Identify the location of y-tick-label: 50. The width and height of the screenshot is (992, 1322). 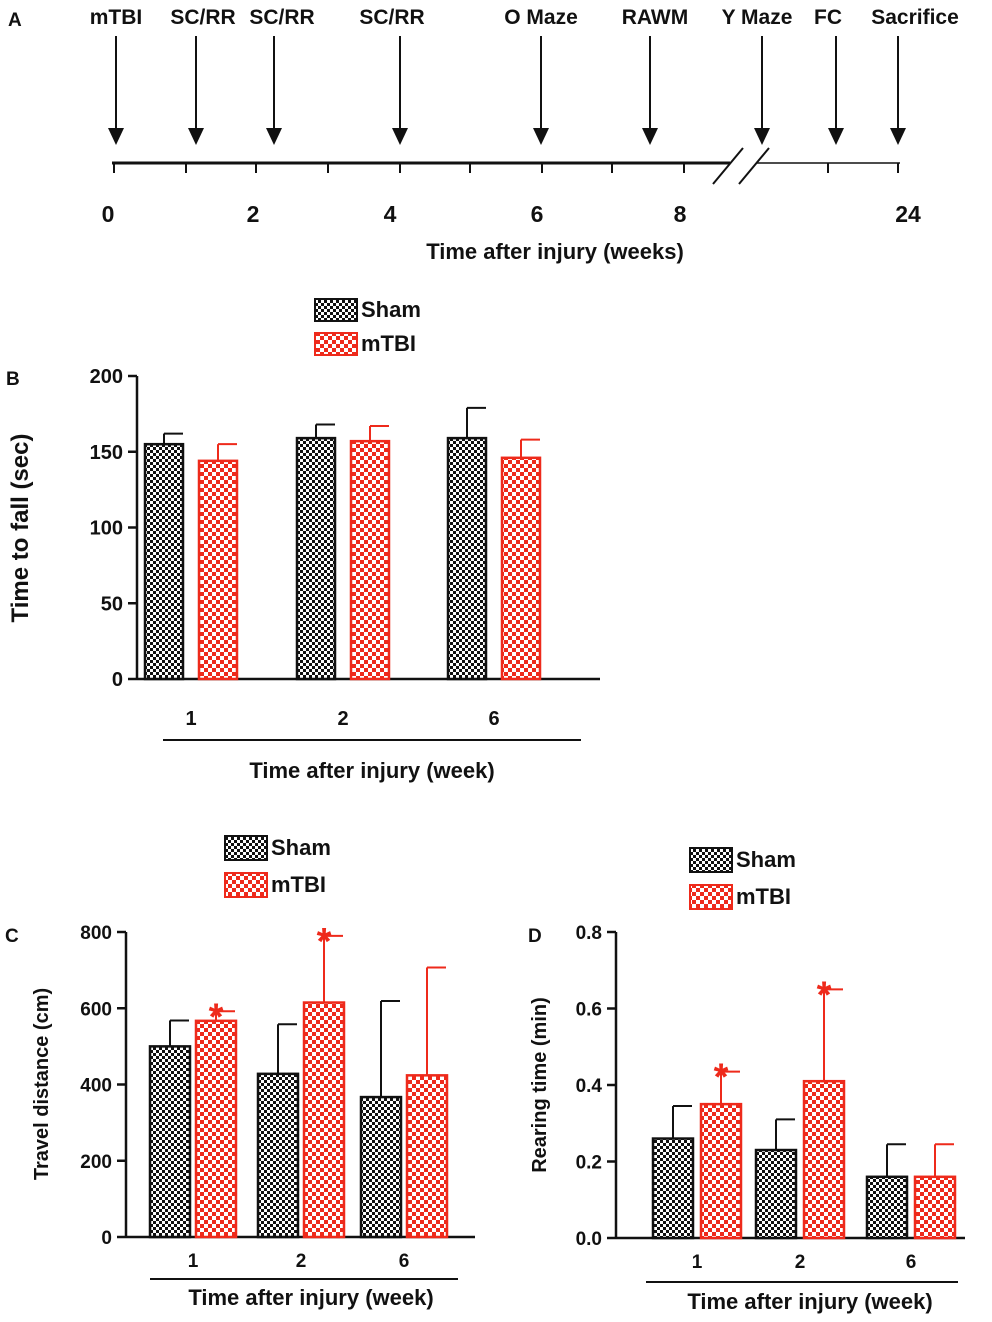
(112, 604).